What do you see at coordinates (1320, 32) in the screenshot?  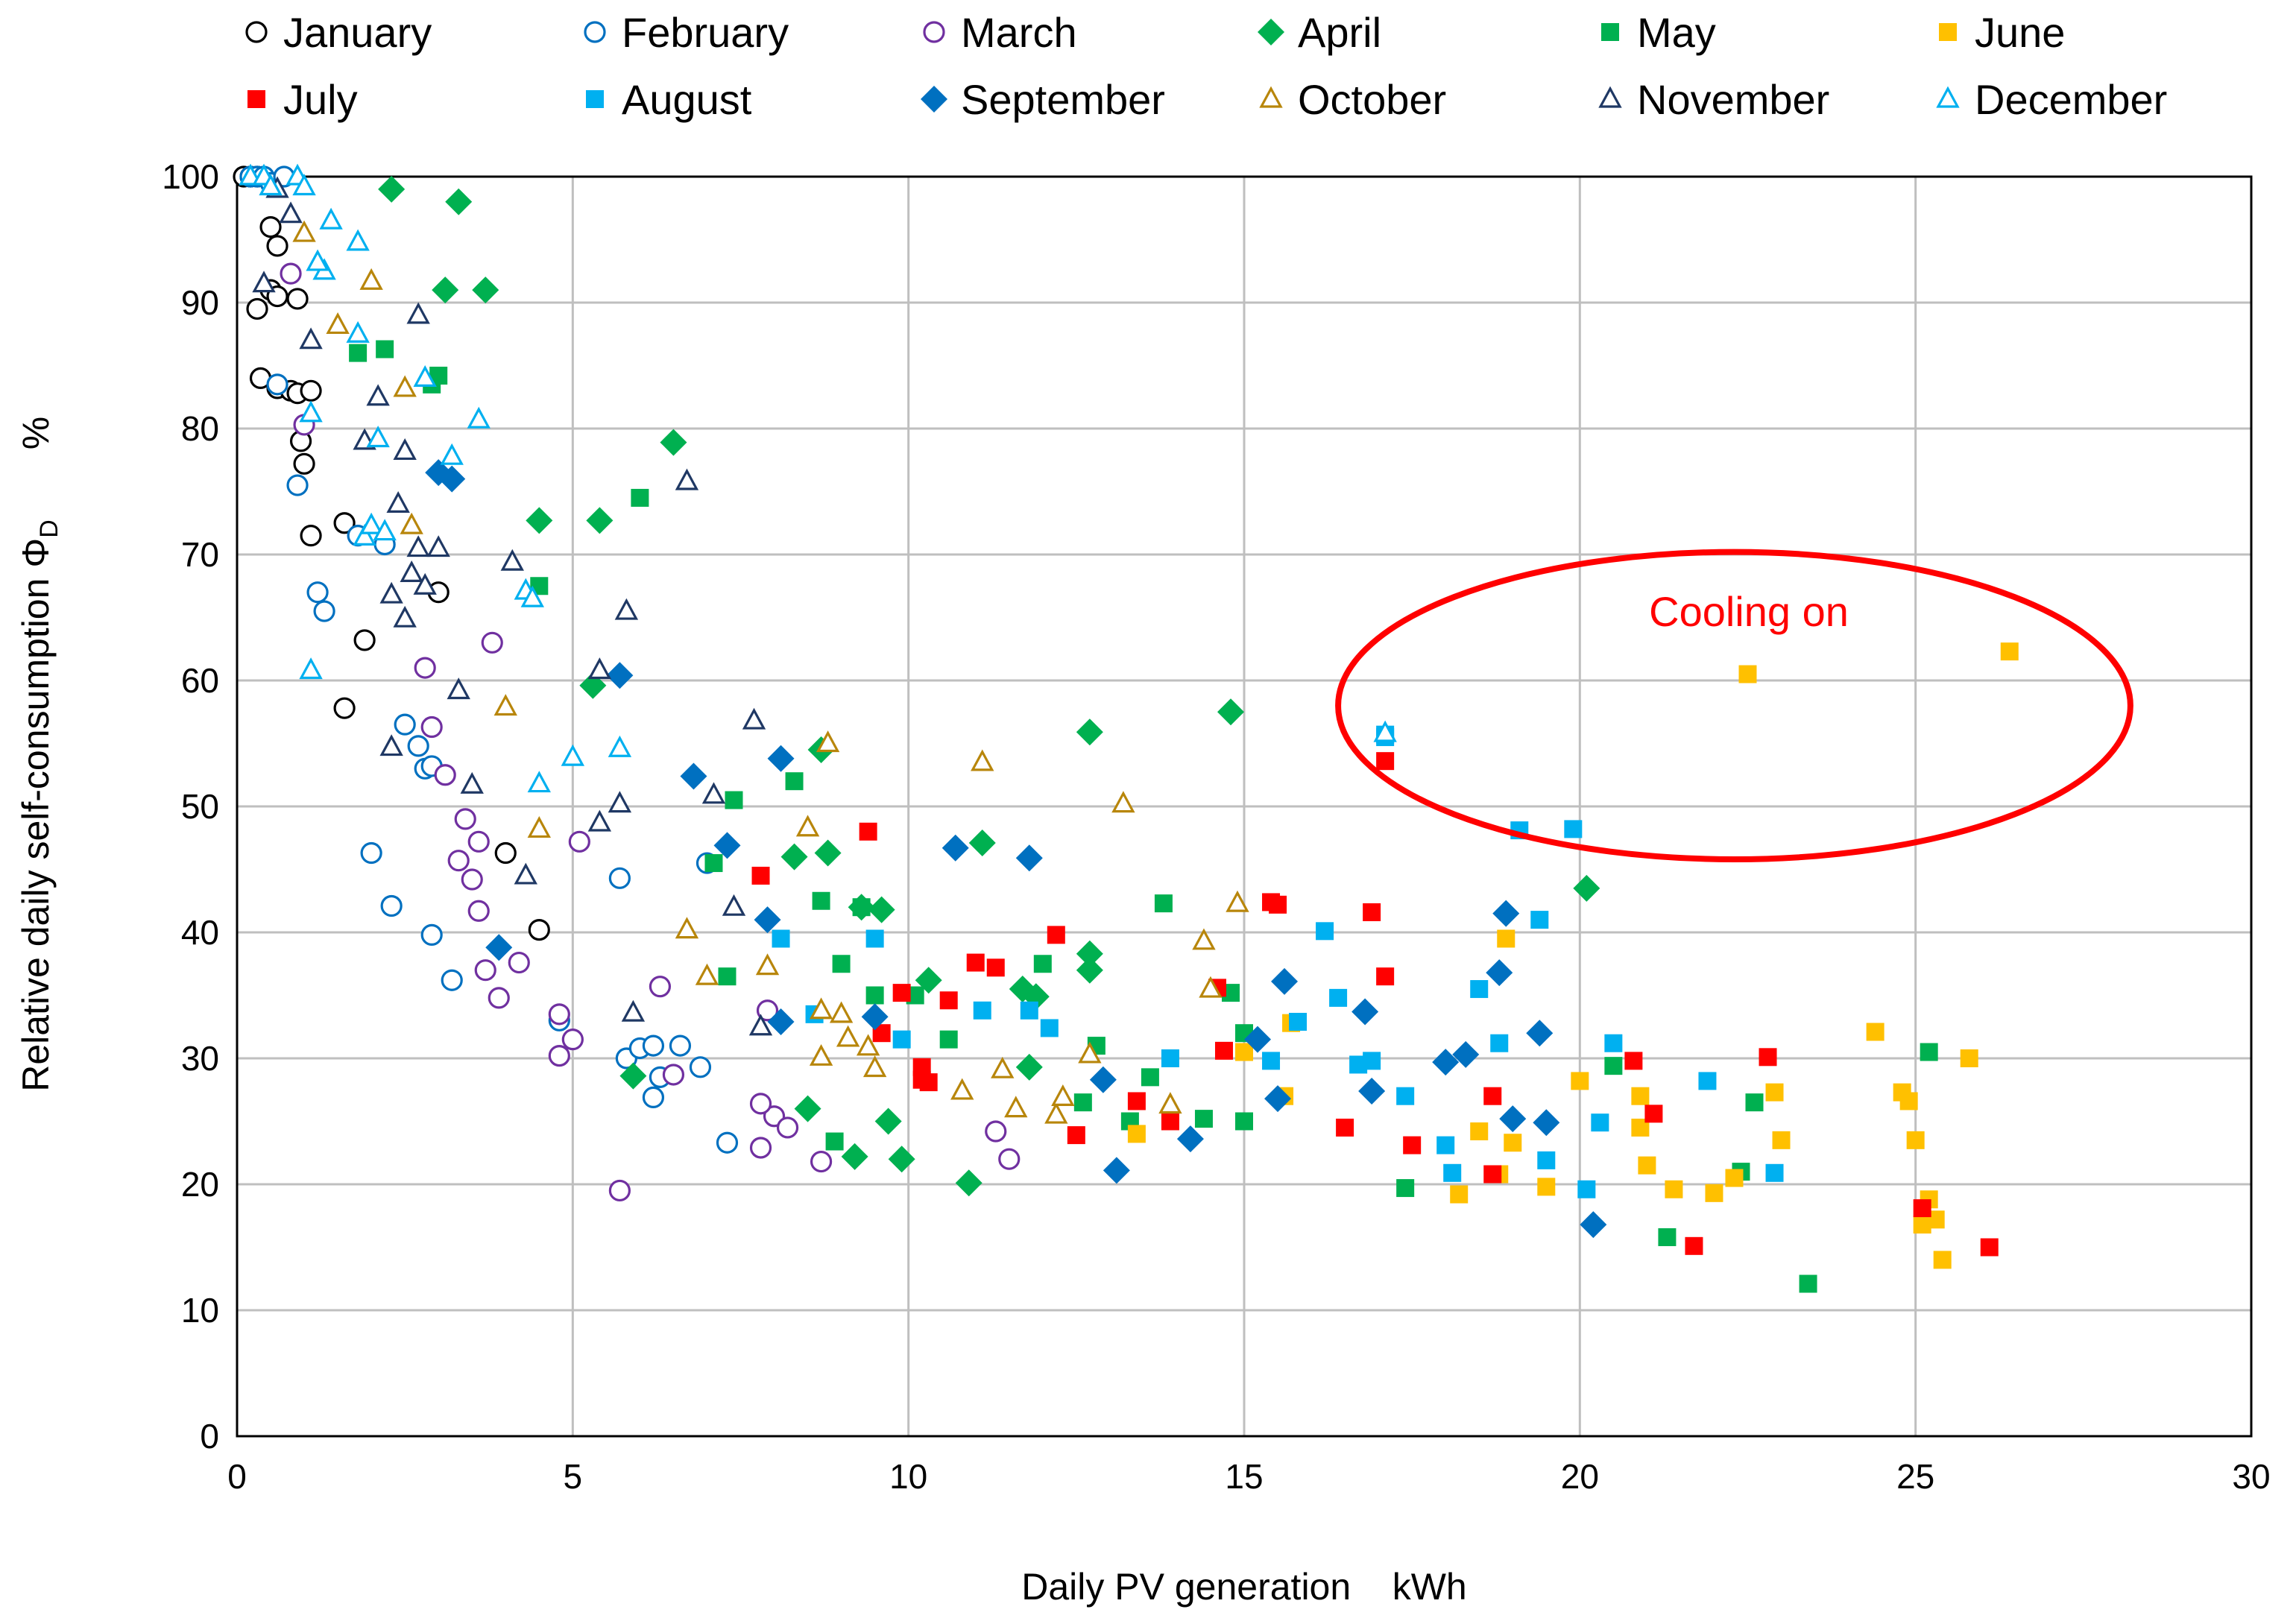 I see `legend-entry-april: April` at bounding box center [1320, 32].